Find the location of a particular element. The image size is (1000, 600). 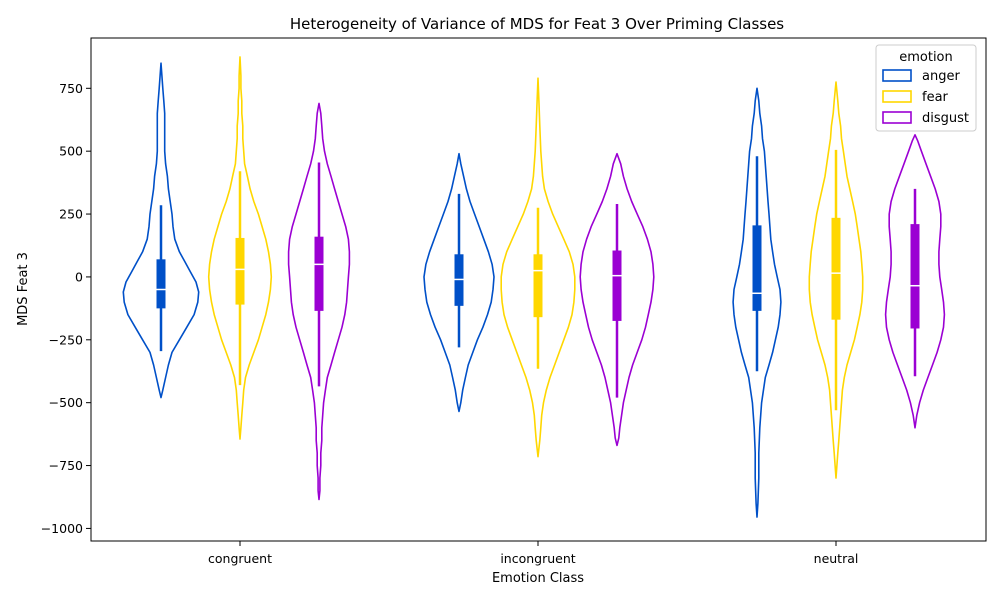

violin-anger-neutral is located at coordinates (757, 302).